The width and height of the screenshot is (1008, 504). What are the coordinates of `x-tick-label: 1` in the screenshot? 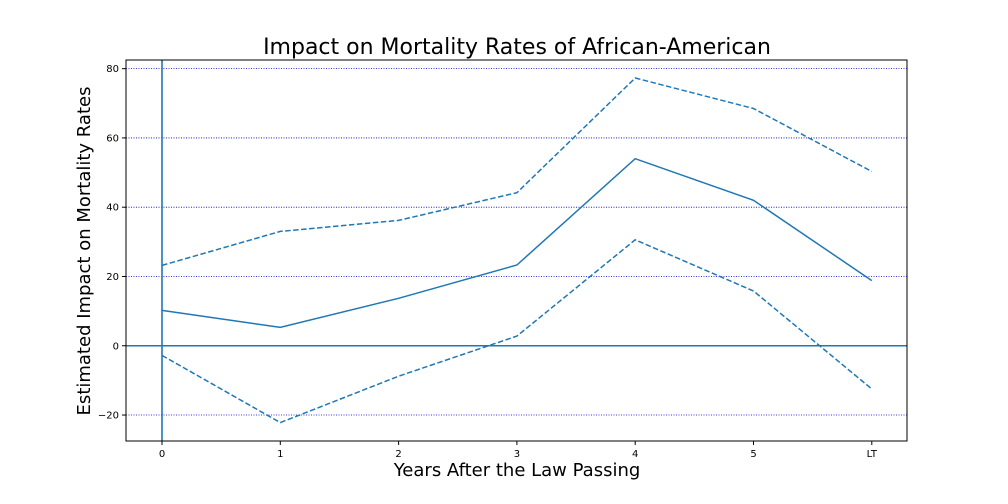 It's located at (280, 454).